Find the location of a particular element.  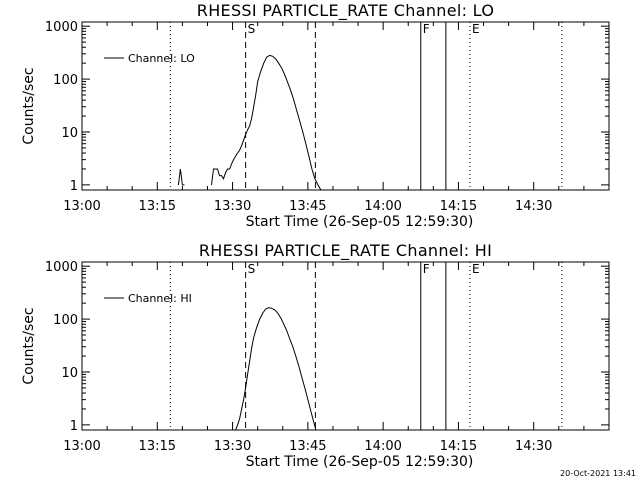

legend-label: Channel: LO is located at coordinates (161, 58).